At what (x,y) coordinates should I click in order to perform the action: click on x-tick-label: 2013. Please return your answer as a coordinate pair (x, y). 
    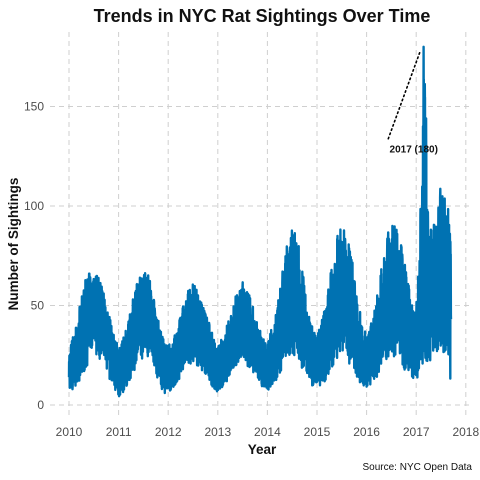
    Looking at the image, I should click on (217, 432).